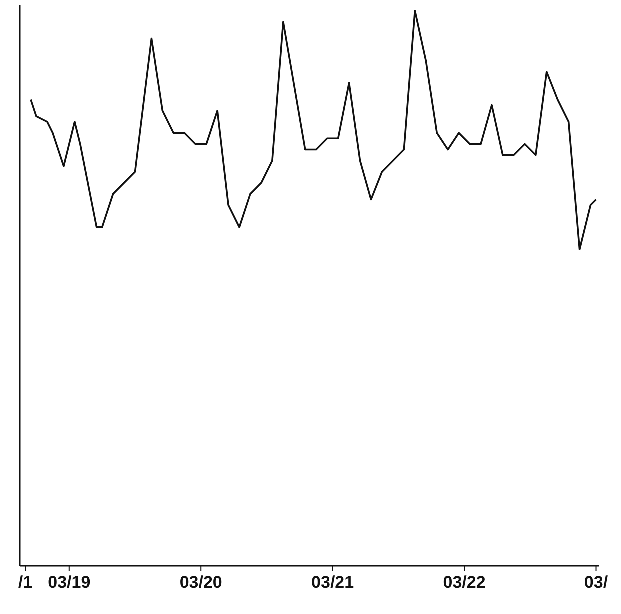 The height and width of the screenshot is (614, 621). What do you see at coordinates (596, 582) in the screenshot?
I see `x-tick-label: 03/` at bounding box center [596, 582].